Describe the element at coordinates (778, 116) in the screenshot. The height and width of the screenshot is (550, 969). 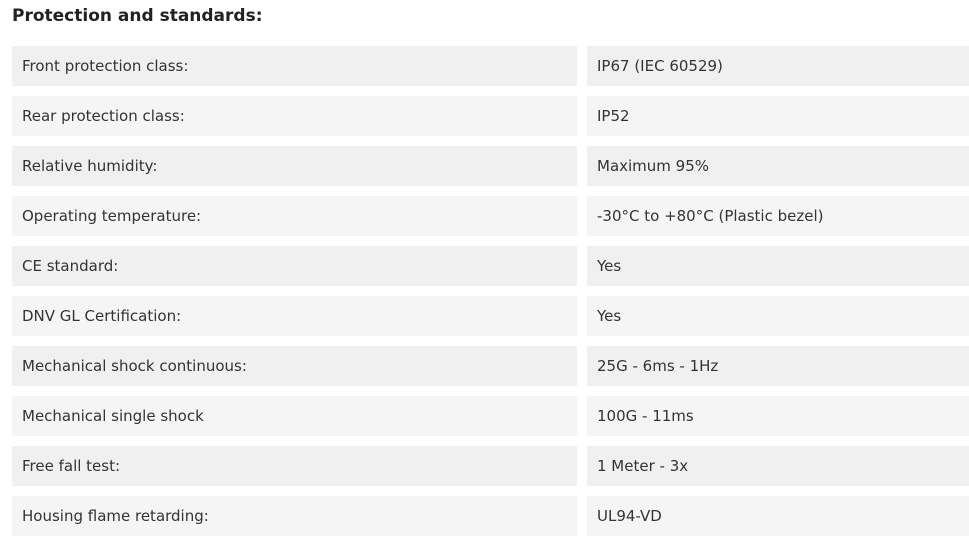
I see `spec-value: IP52` at that location.